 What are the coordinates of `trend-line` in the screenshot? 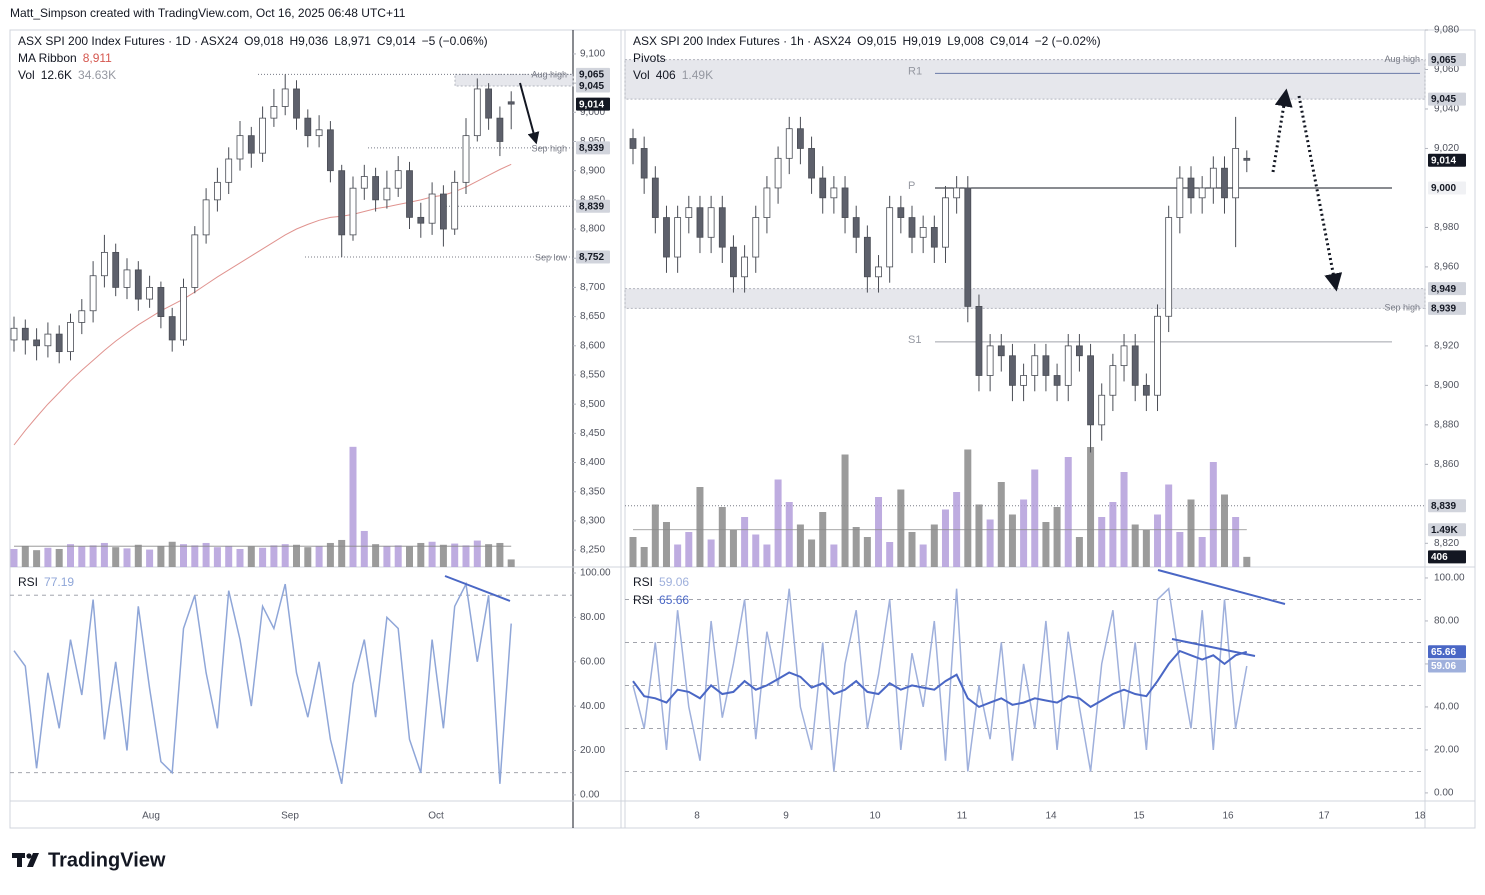 It's located at (1213, 647).